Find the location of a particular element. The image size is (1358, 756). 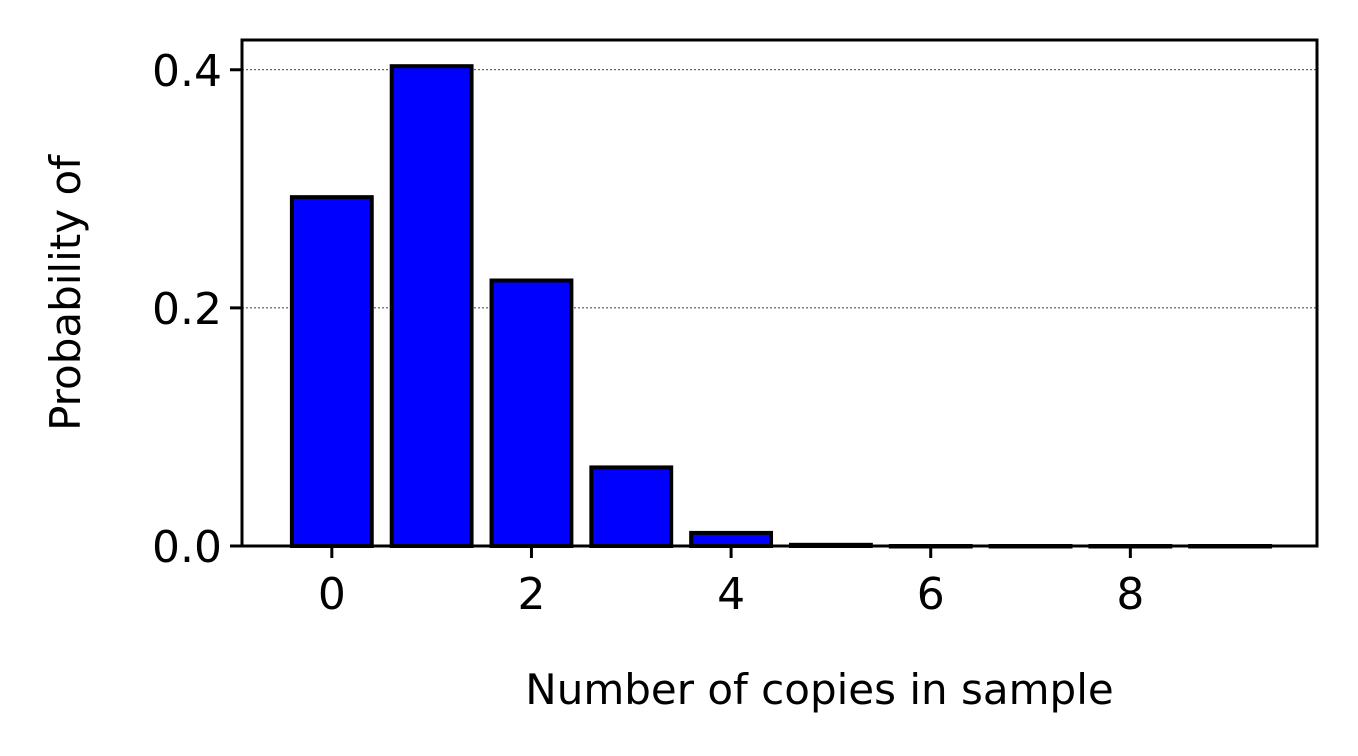

x-tick-label: 8 is located at coordinates (1130, 594).